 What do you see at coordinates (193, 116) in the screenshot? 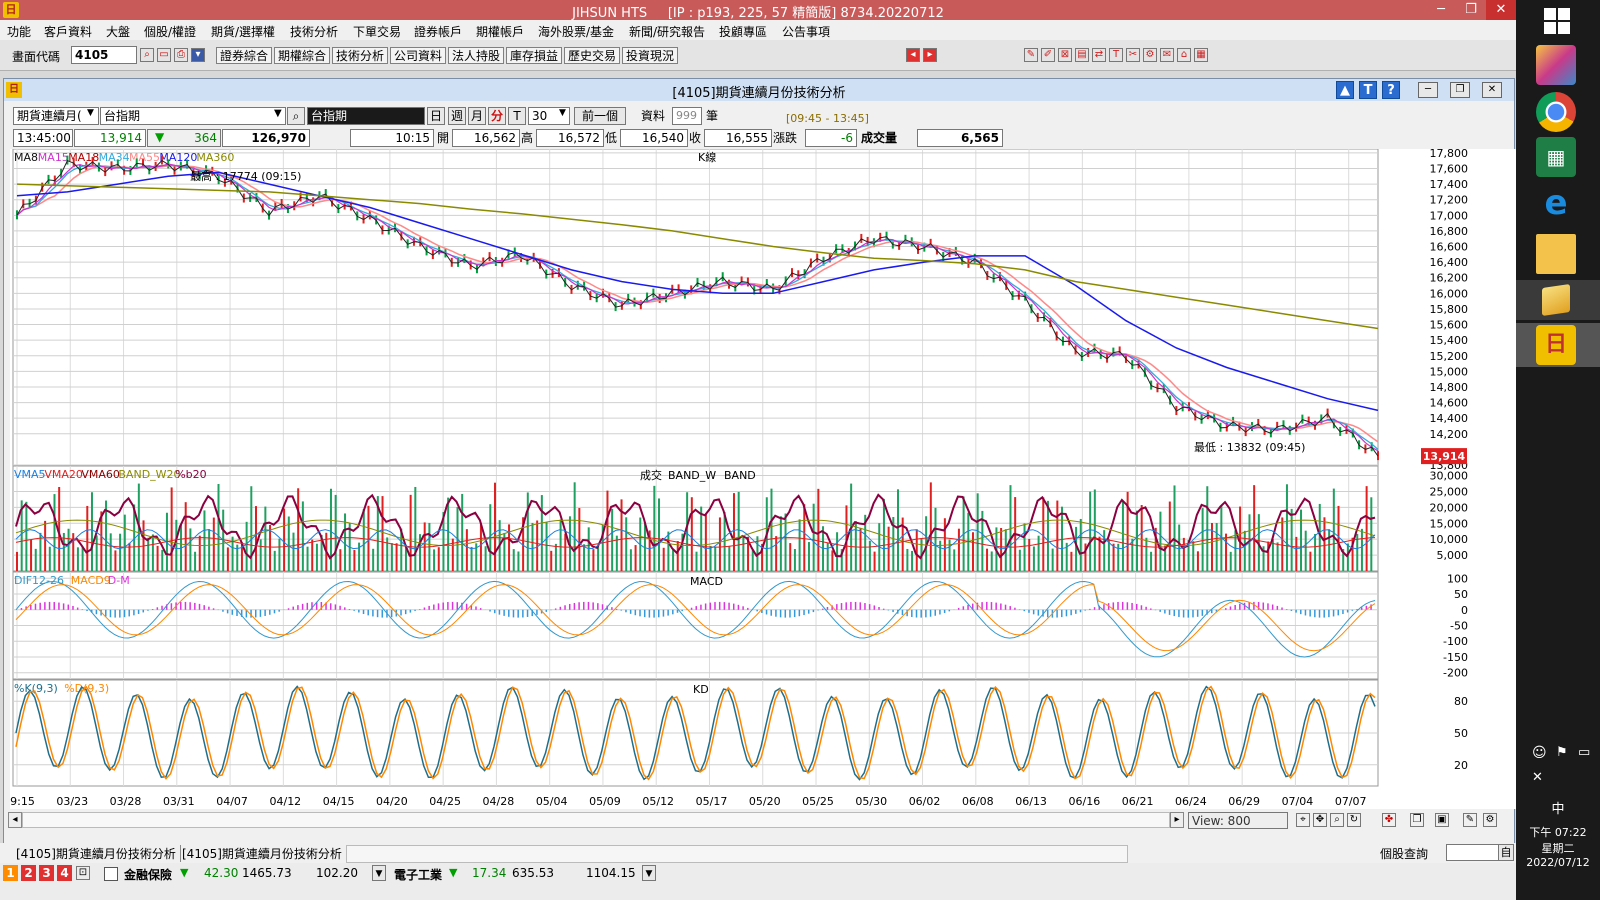
I see `symbol-input: 台指期` at bounding box center [193, 116].